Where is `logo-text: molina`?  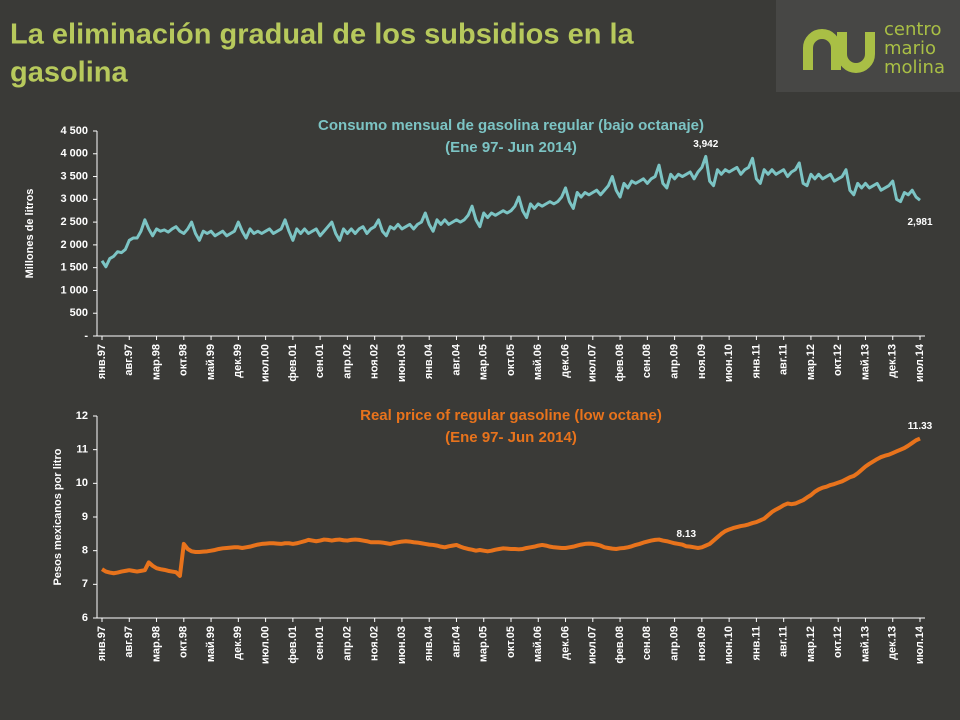 logo-text: molina is located at coordinates (914, 67).